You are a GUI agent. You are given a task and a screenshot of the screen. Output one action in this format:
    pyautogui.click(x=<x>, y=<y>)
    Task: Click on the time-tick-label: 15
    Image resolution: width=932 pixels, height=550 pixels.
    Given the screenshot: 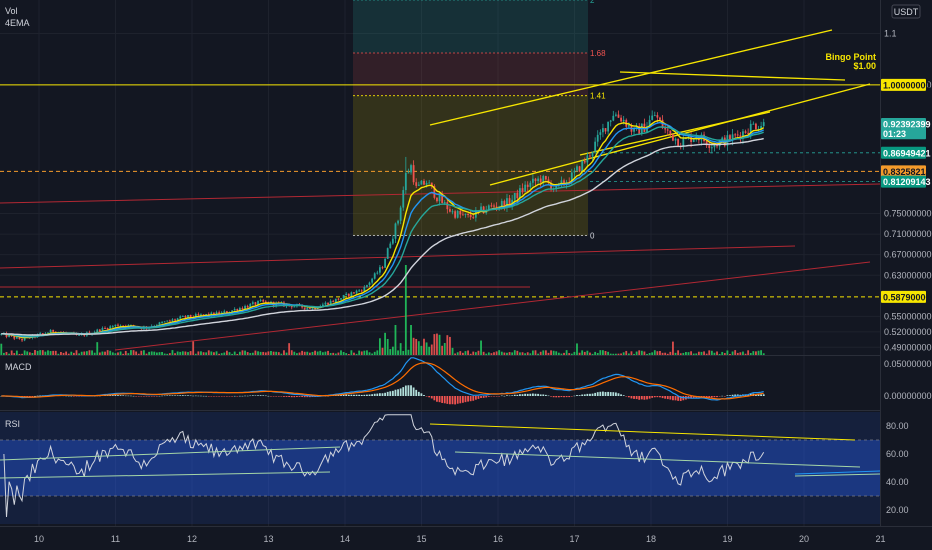 What is the action you would take?
    pyautogui.click(x=421, y=539)
    